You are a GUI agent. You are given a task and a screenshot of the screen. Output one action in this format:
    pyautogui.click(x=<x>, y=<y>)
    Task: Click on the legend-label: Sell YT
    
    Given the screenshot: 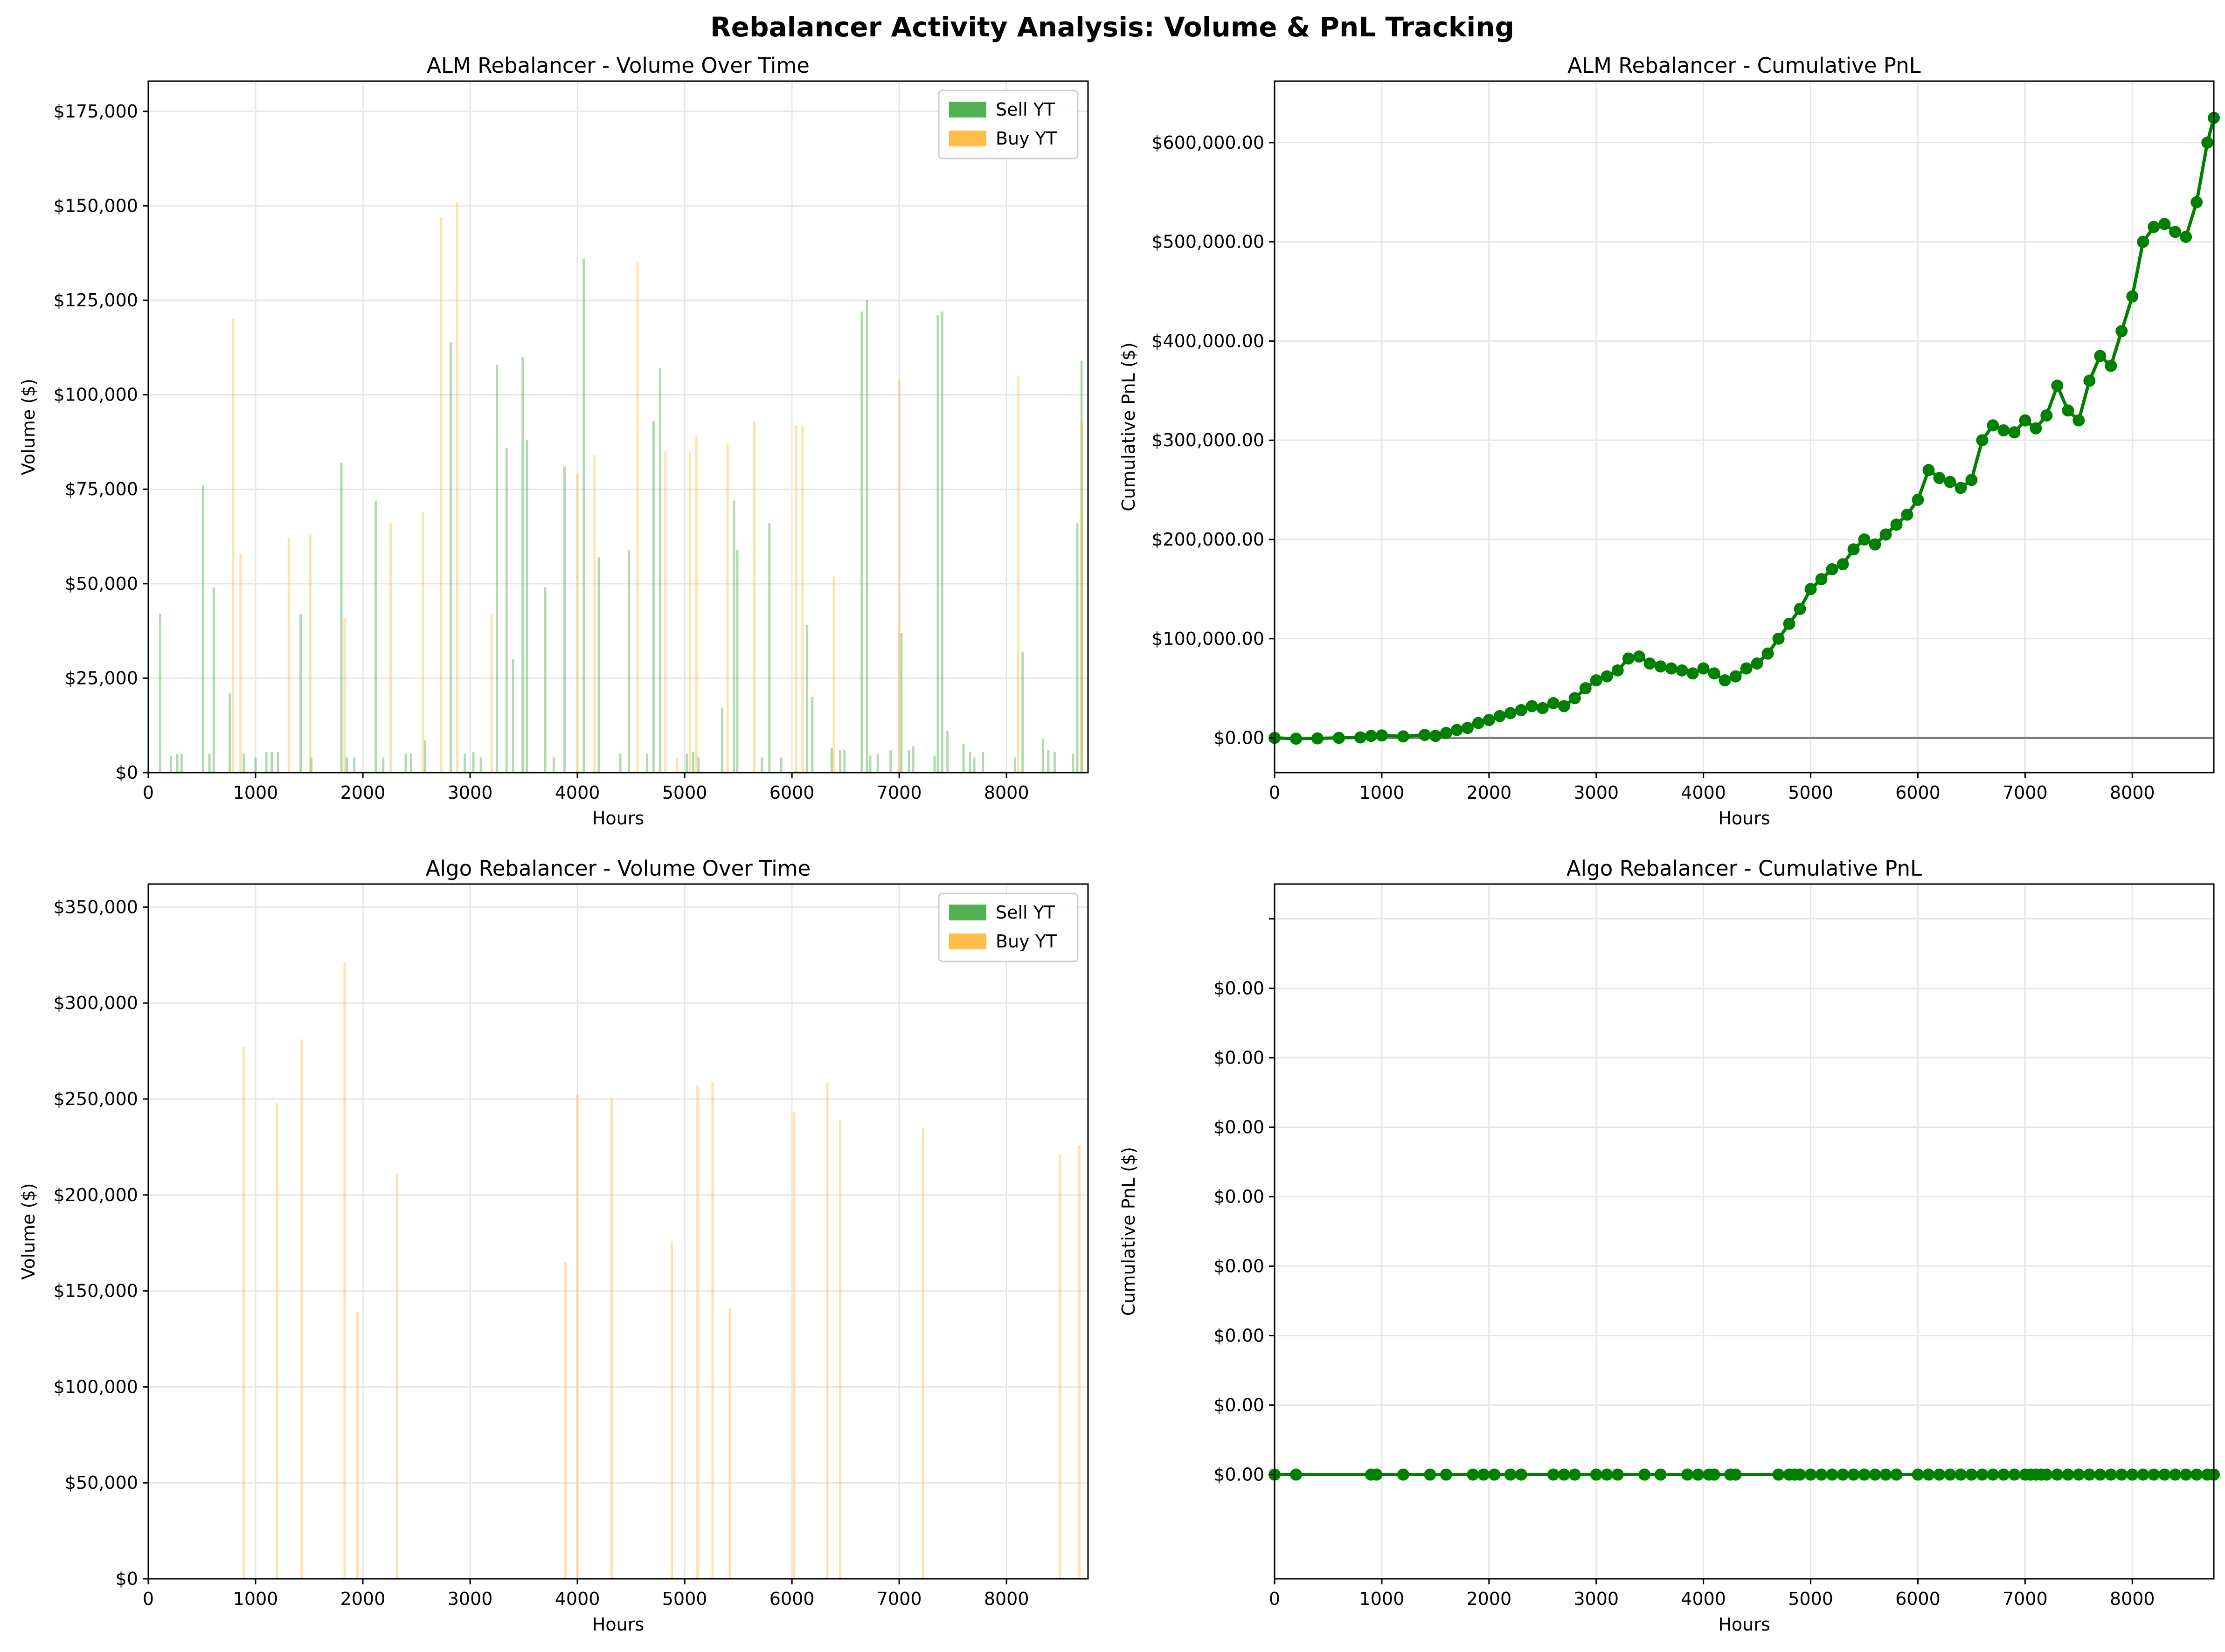 What is the action you would take?
    pyautogui.click(x=1025, y=109)
    